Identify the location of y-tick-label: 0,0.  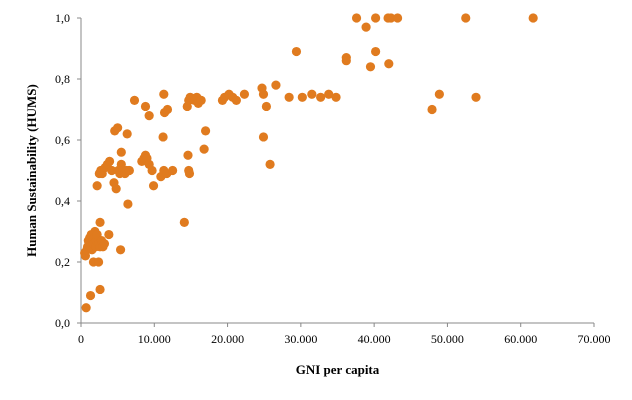
(62, 323).